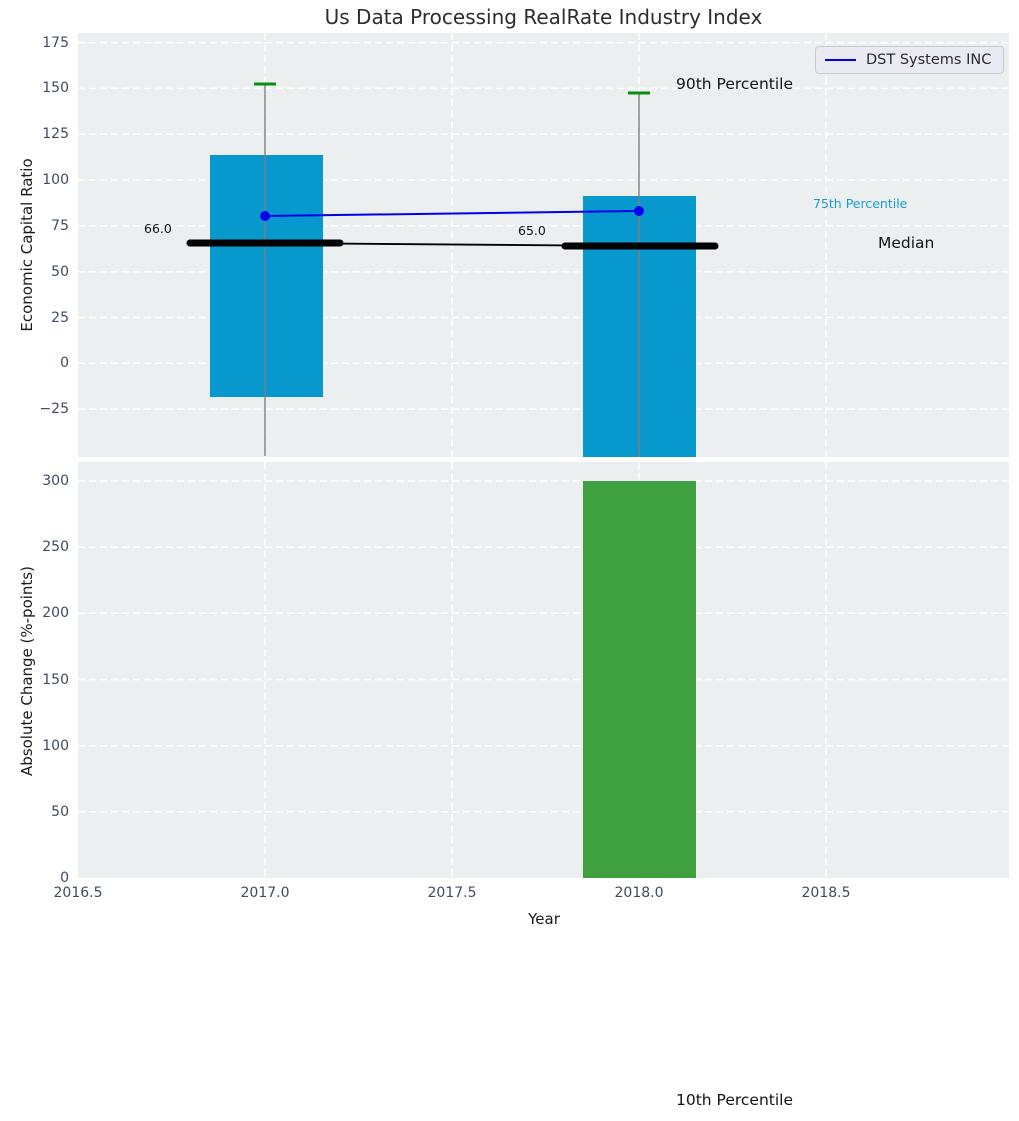 The height and width of the screenshot is (1121, 1019). I want to click on p90-annotation: 90th Percentile, so click(735, 84).